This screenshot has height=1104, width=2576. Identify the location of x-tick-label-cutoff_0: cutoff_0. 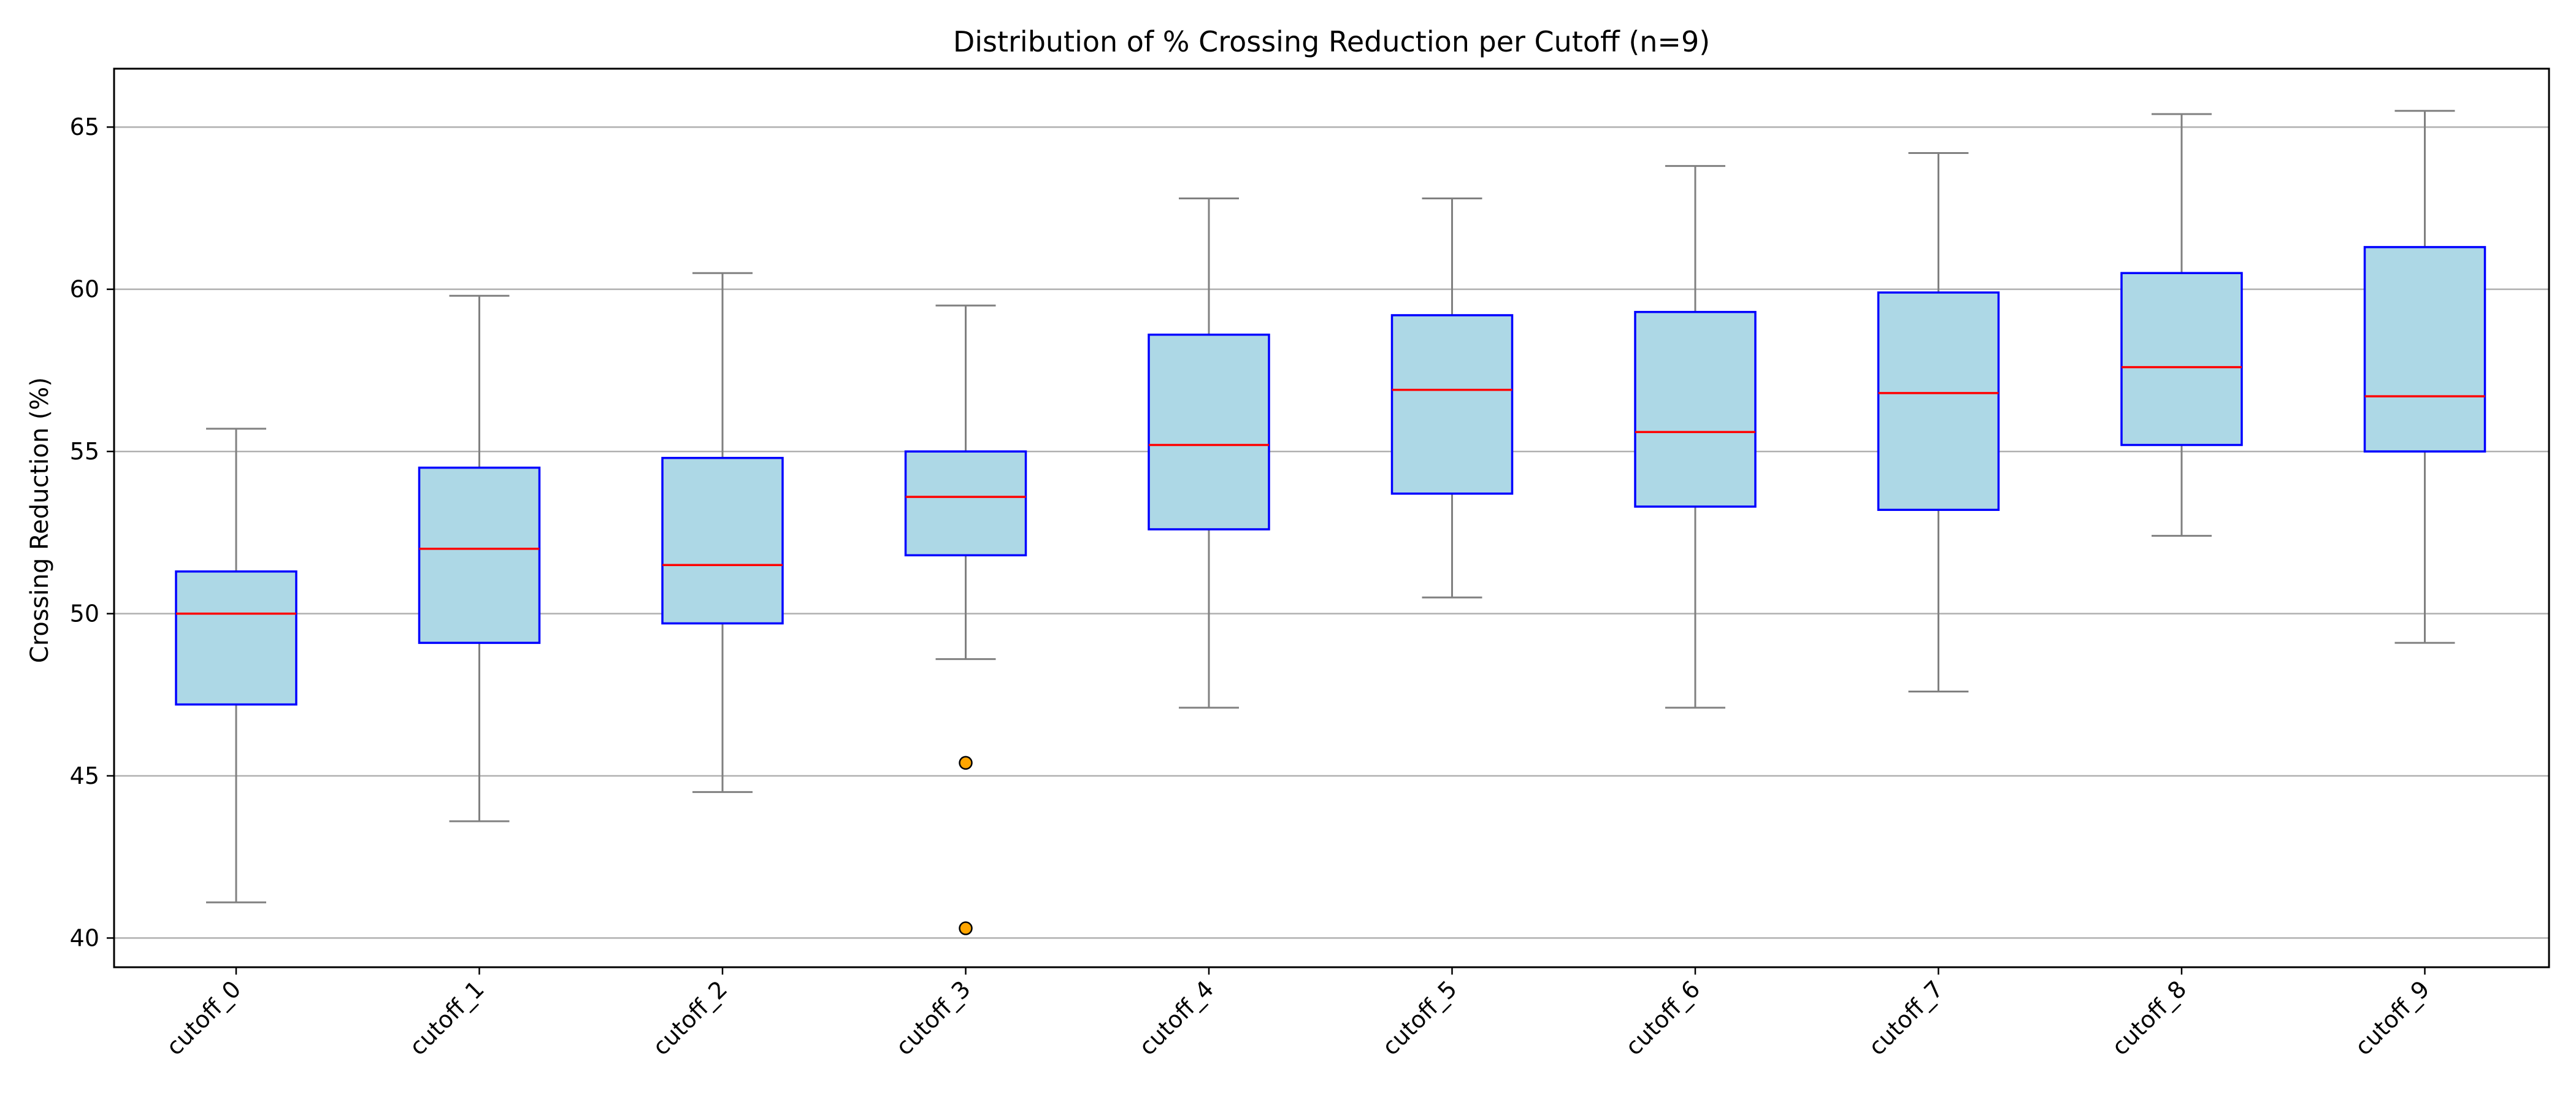
(203, 1017).